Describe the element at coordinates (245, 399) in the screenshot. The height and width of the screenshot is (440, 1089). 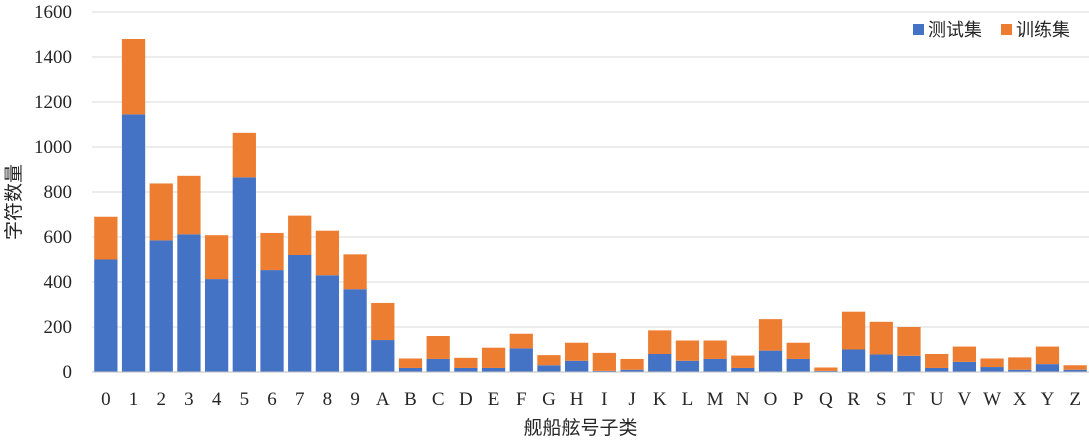
I see `x-tick-label: 5` at that location.